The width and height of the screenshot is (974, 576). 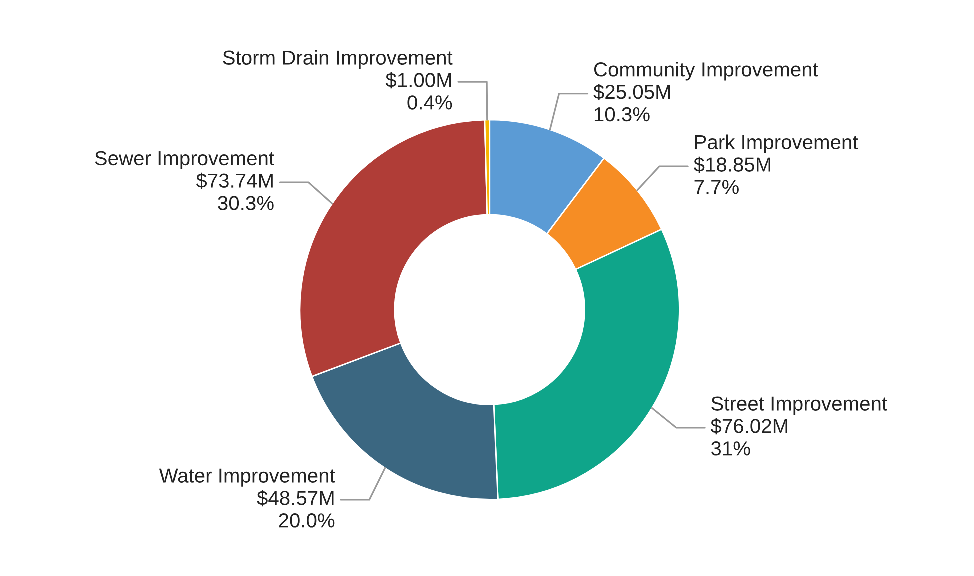 I want to click on slice-label: Park Improvement, so click(x=776, y=144).